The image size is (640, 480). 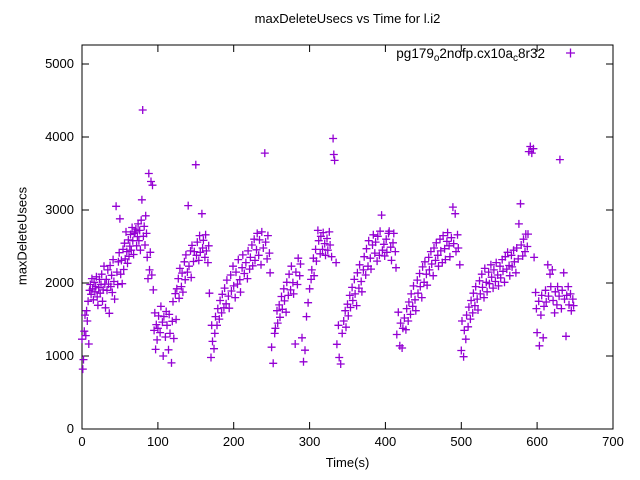 What do you see at coordinates (59, 355) in the screenshot?
I see `y-tick-label: 1000` at bounding box center [59, 355].